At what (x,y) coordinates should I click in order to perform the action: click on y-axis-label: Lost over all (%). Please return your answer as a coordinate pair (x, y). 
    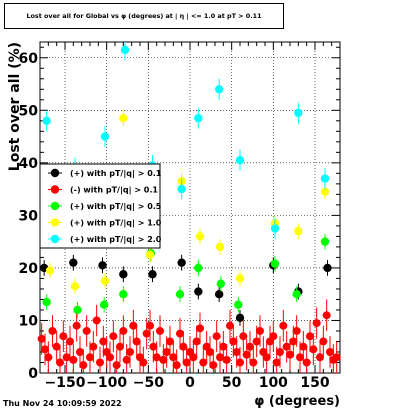
    Looking at the image, I should click on (15, 106).